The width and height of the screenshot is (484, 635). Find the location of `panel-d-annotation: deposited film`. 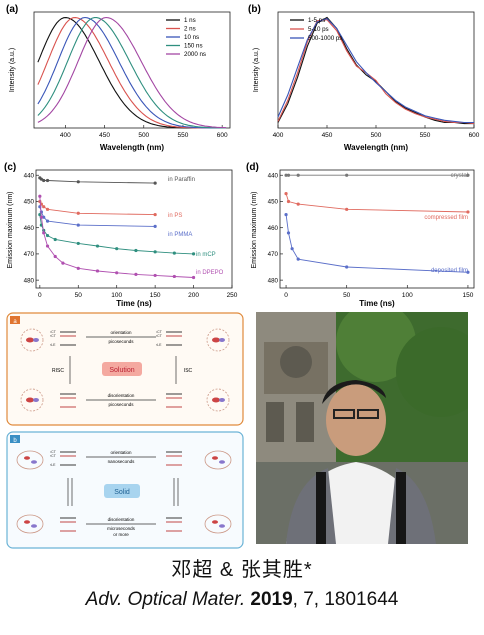

panel-d-annotation: deposited film is located at coordinates (449, 271).